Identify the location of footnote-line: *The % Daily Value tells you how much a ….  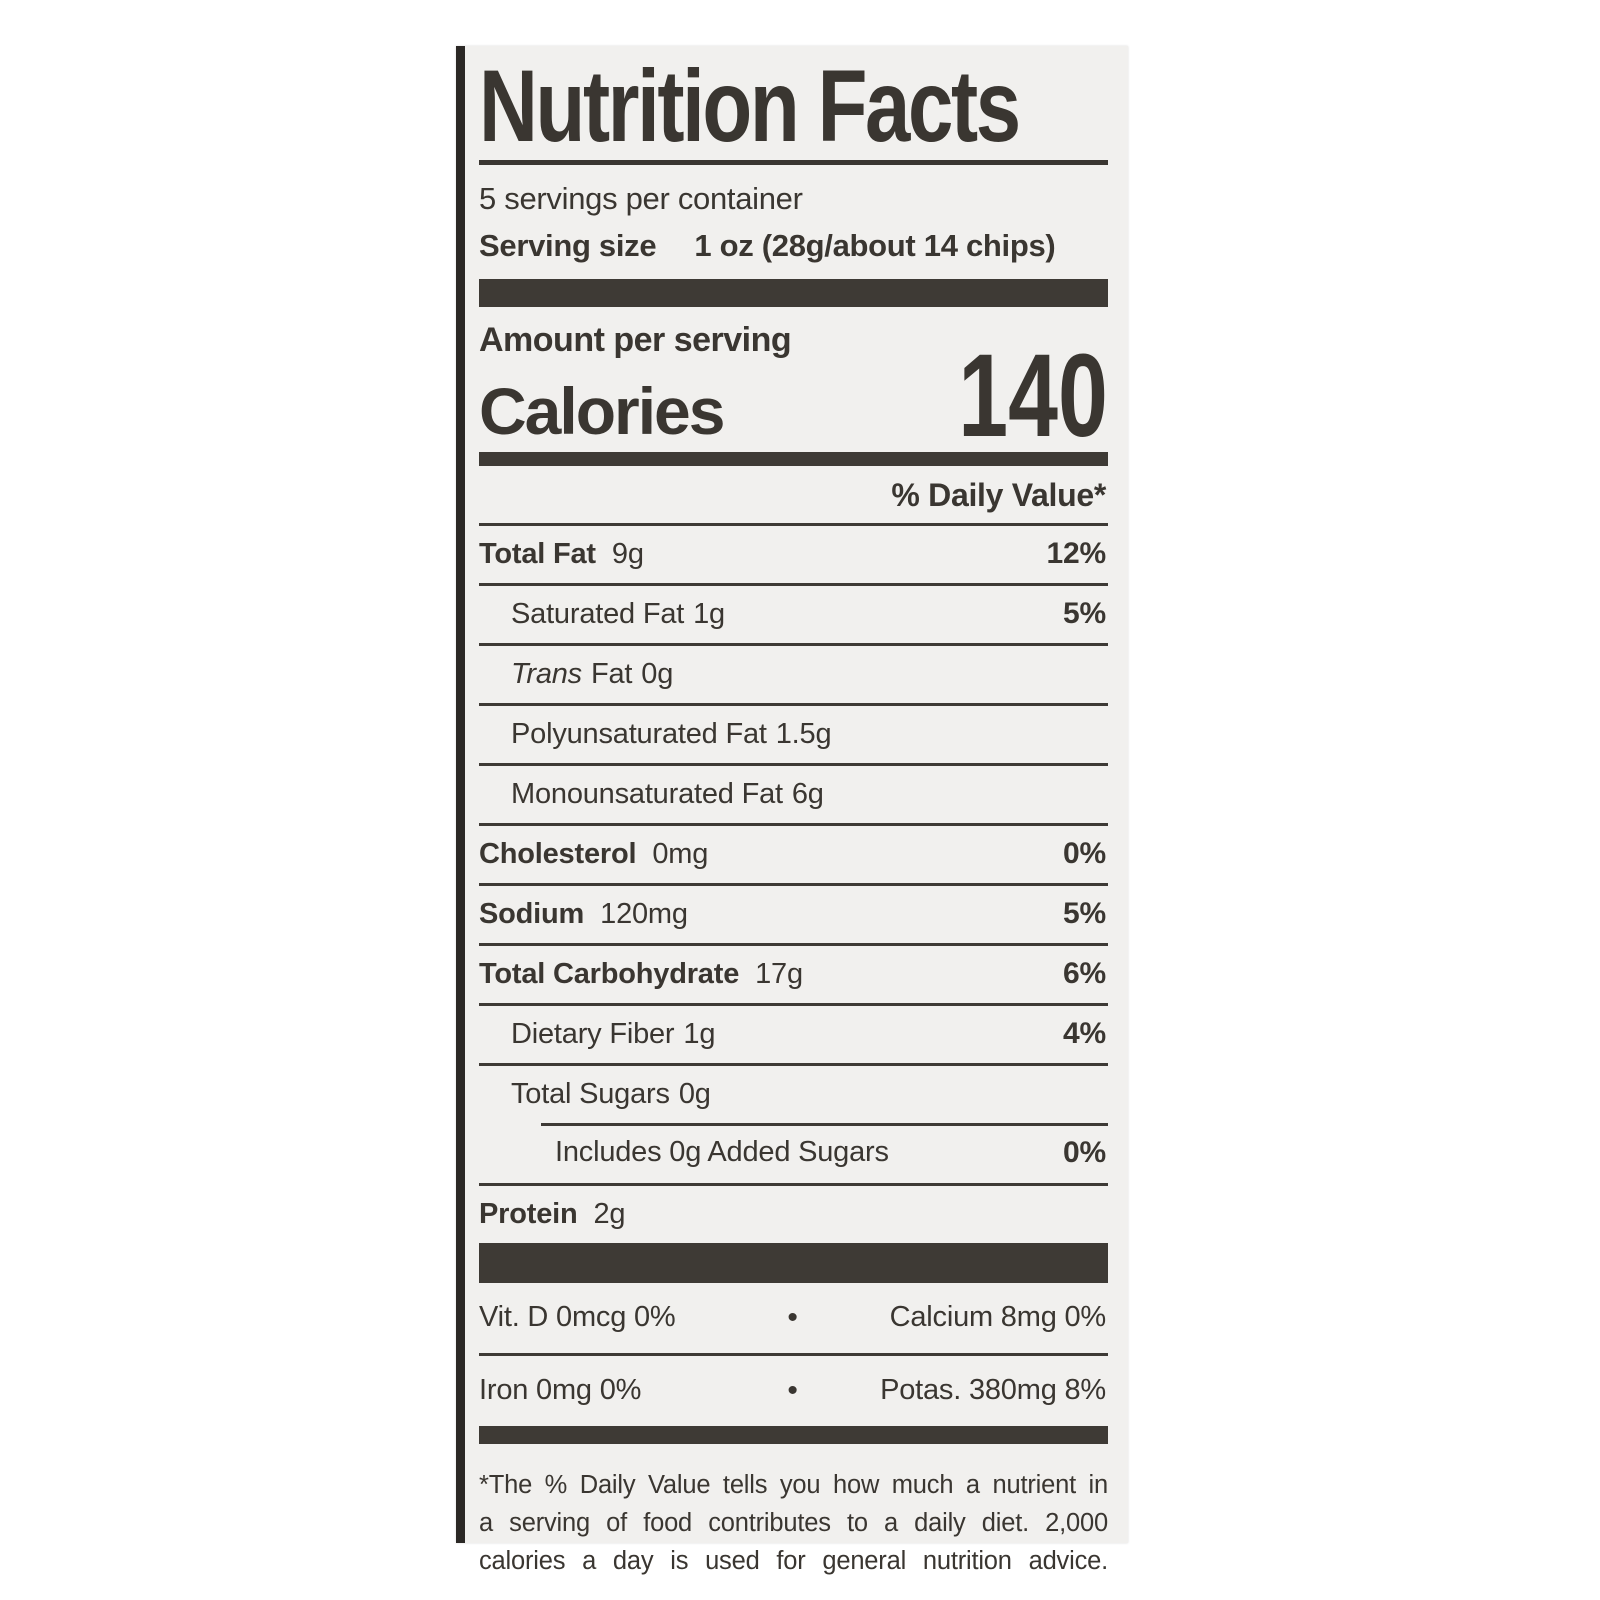
(793, 1484).